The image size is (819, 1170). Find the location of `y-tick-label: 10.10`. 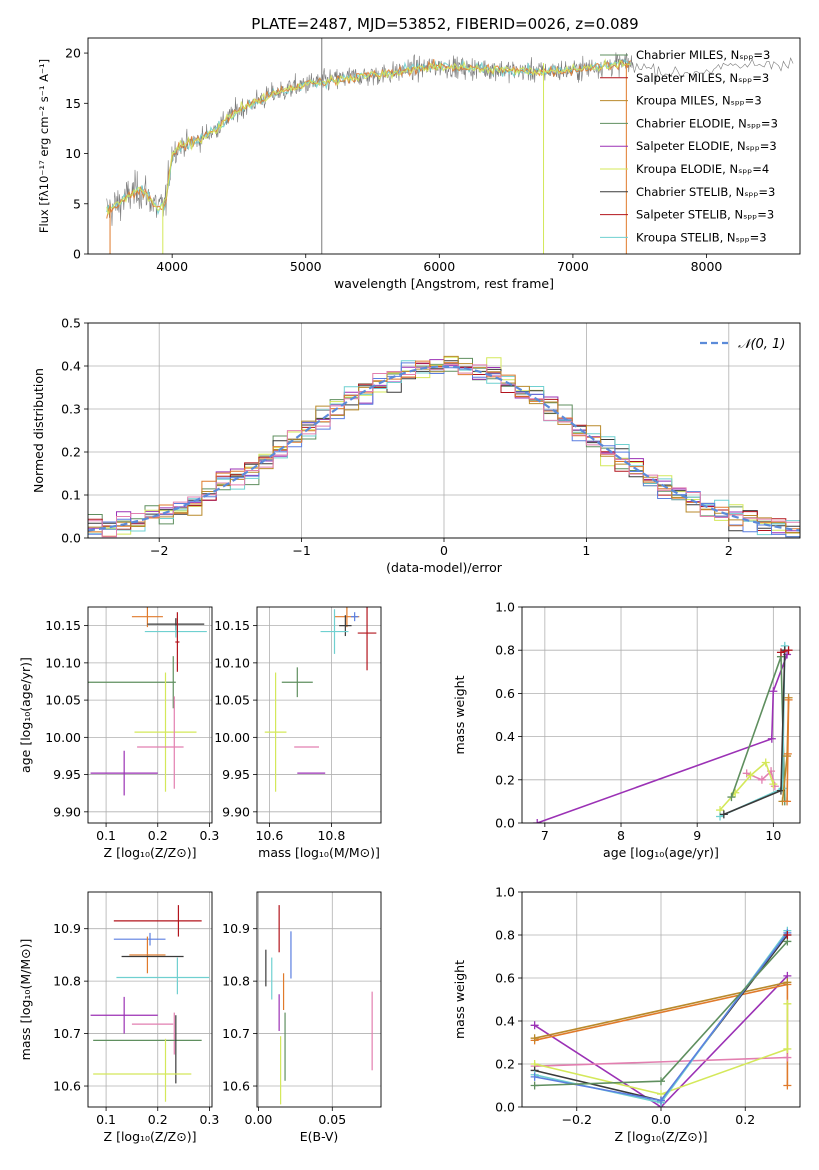

y-tick-label: 10.10 is located at coordinates (63, 662).